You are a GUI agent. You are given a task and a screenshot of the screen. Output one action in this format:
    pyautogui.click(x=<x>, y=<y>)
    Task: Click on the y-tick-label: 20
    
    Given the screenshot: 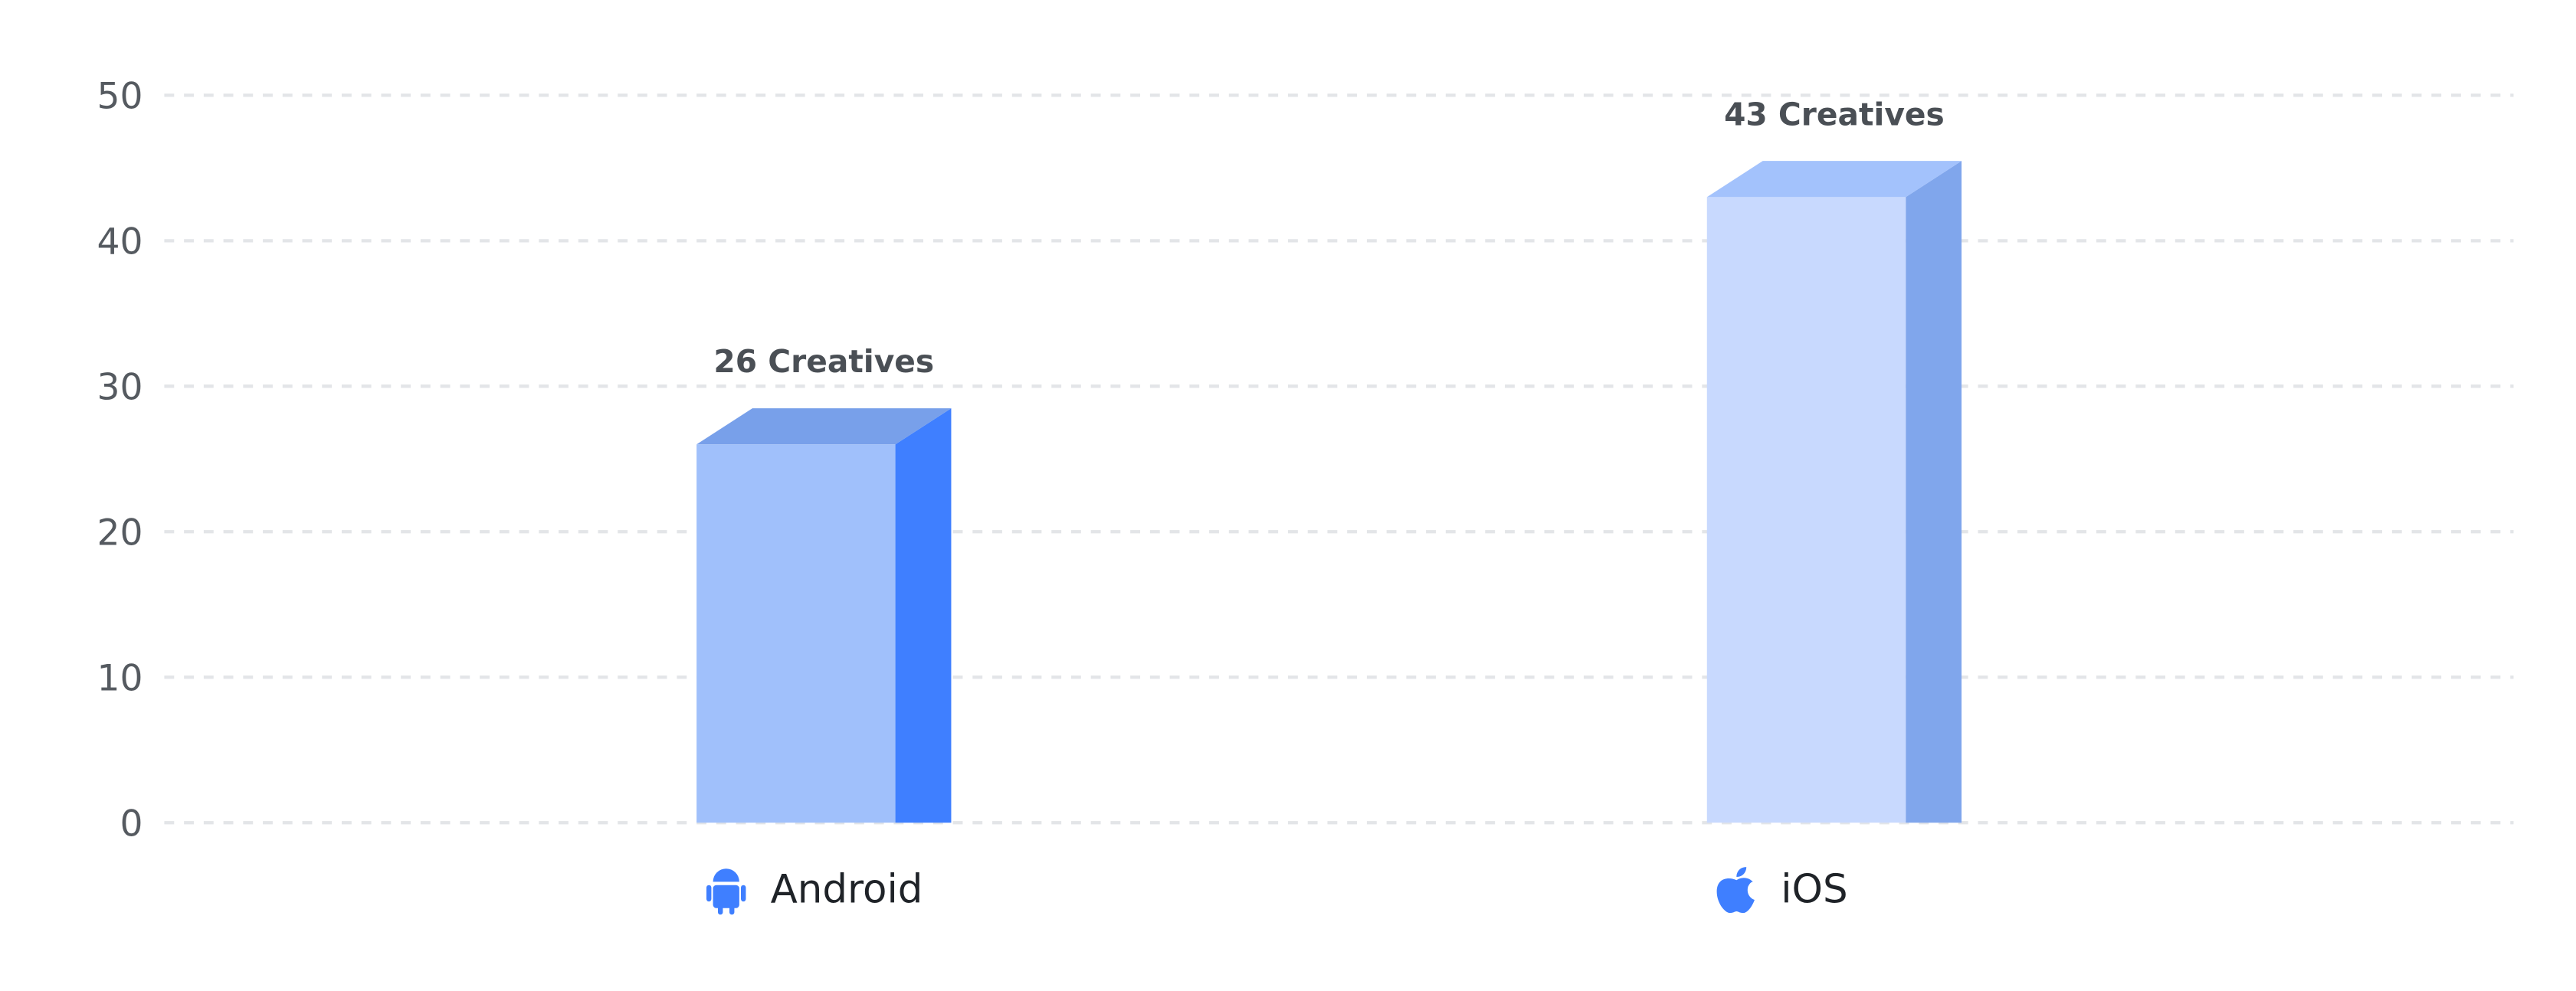 What is the action you would take?
    pyautogui.click(x=120, y=533)
    